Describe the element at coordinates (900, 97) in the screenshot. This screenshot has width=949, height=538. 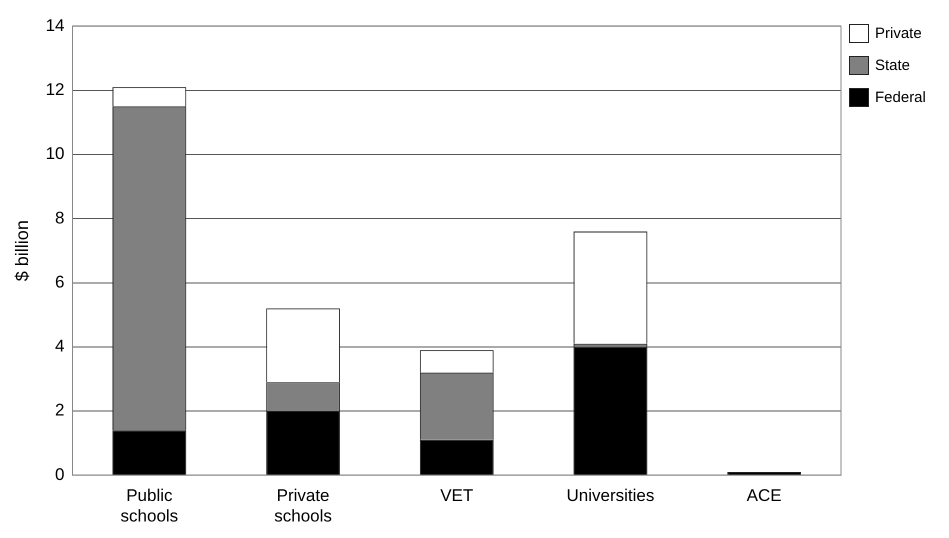
I see `legend-label: Federal` at that location.